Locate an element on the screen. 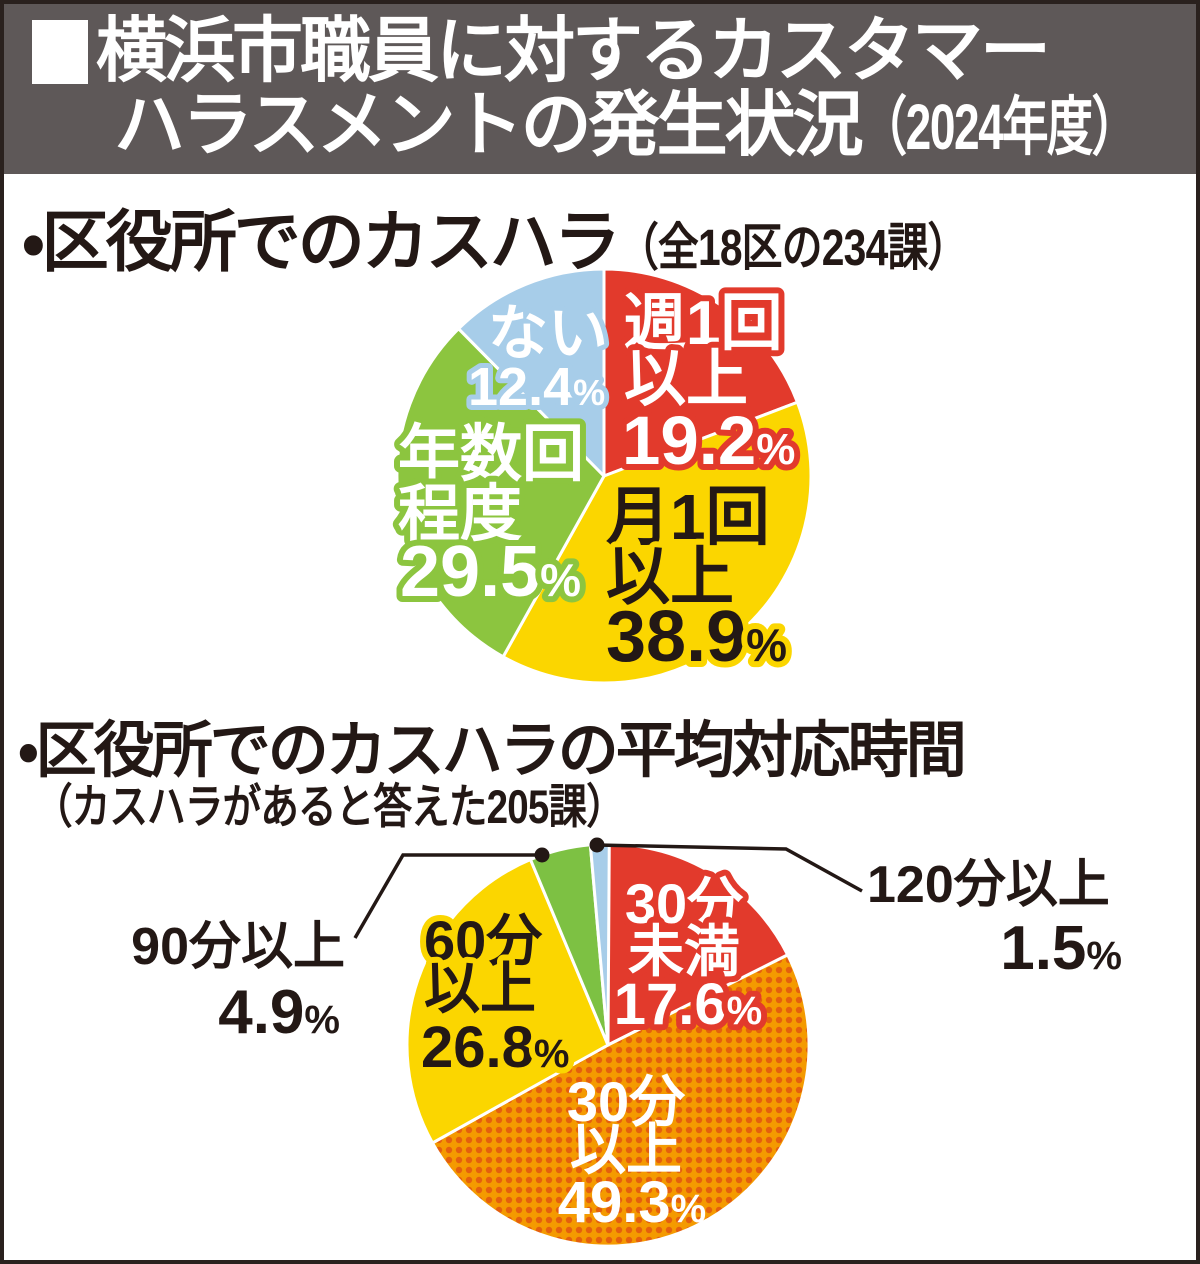  pie2-over120-label: 120分以上 is located at coordinates (988, 885).